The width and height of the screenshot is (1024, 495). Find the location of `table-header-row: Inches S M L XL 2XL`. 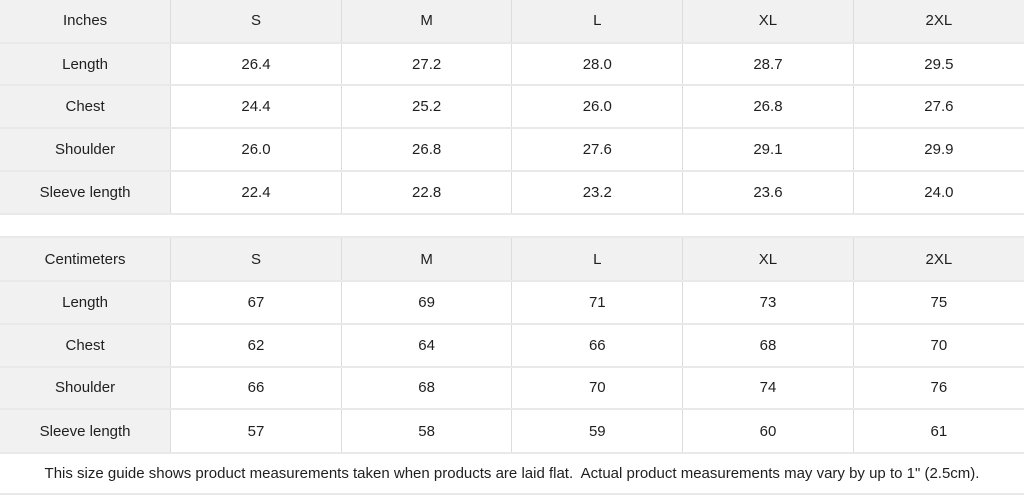

table-header-row: Inches S M L XL 2XL is located at coordinates (512, 21).